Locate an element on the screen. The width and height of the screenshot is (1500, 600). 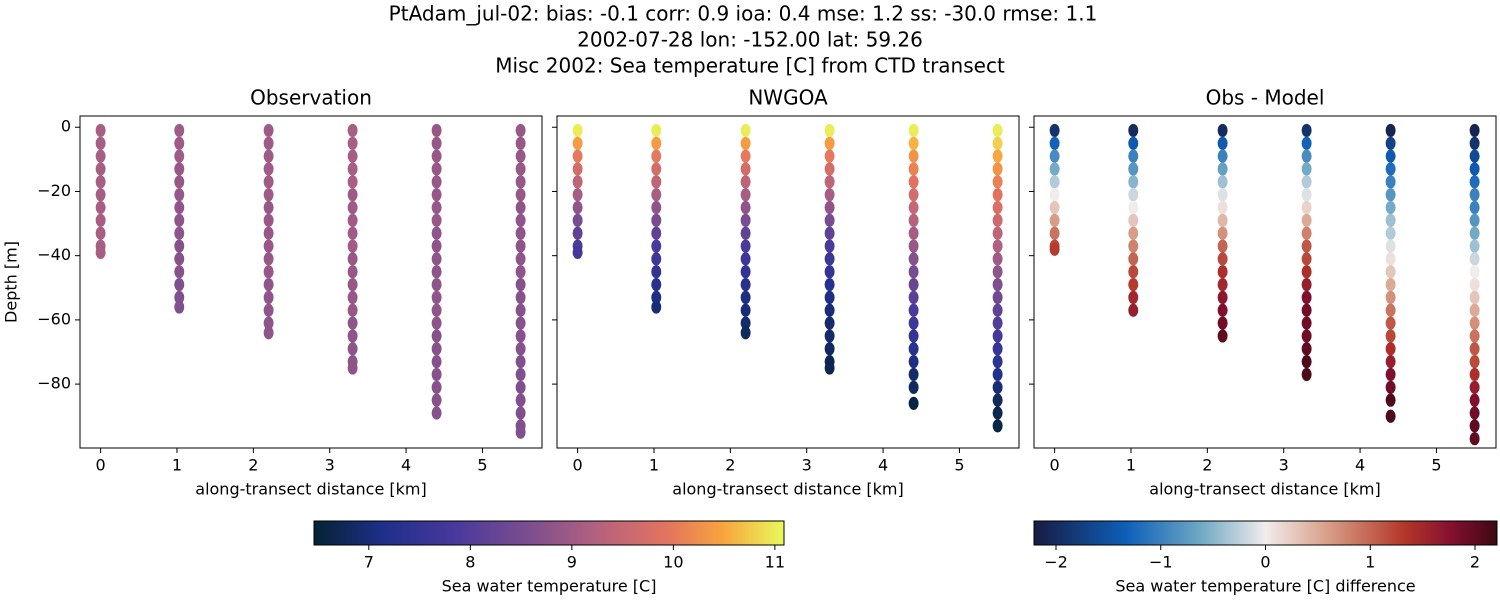
colorbar-tick-label: 2 is located at coordinates (1475, 562).